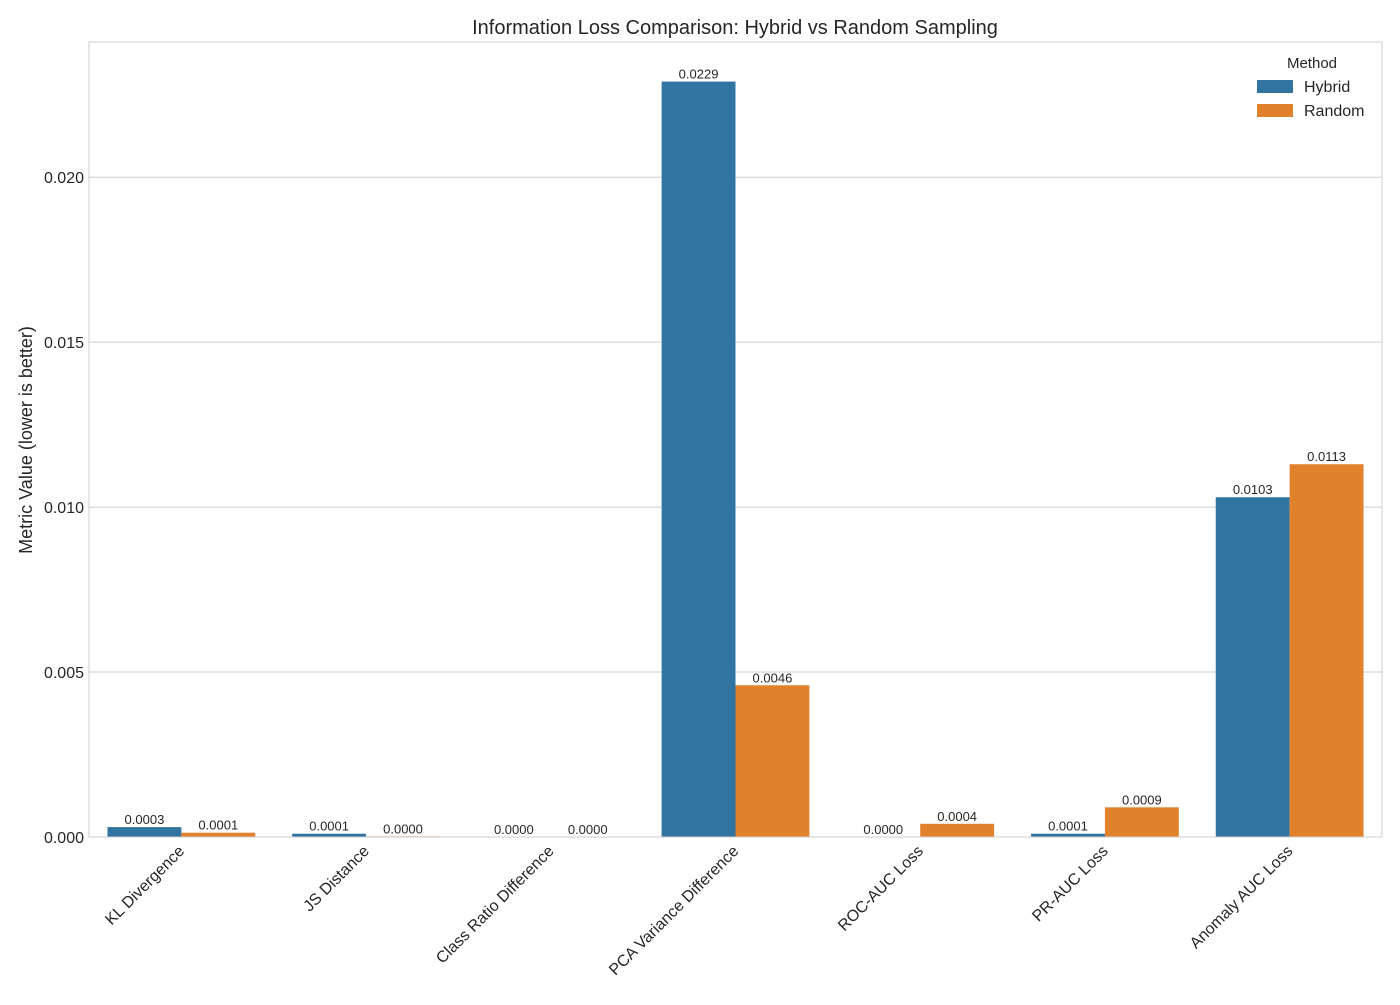  Describe the element at coordinates (957, 816) in the screenshot. I see `bar-value-label: 0.0004` at that location.